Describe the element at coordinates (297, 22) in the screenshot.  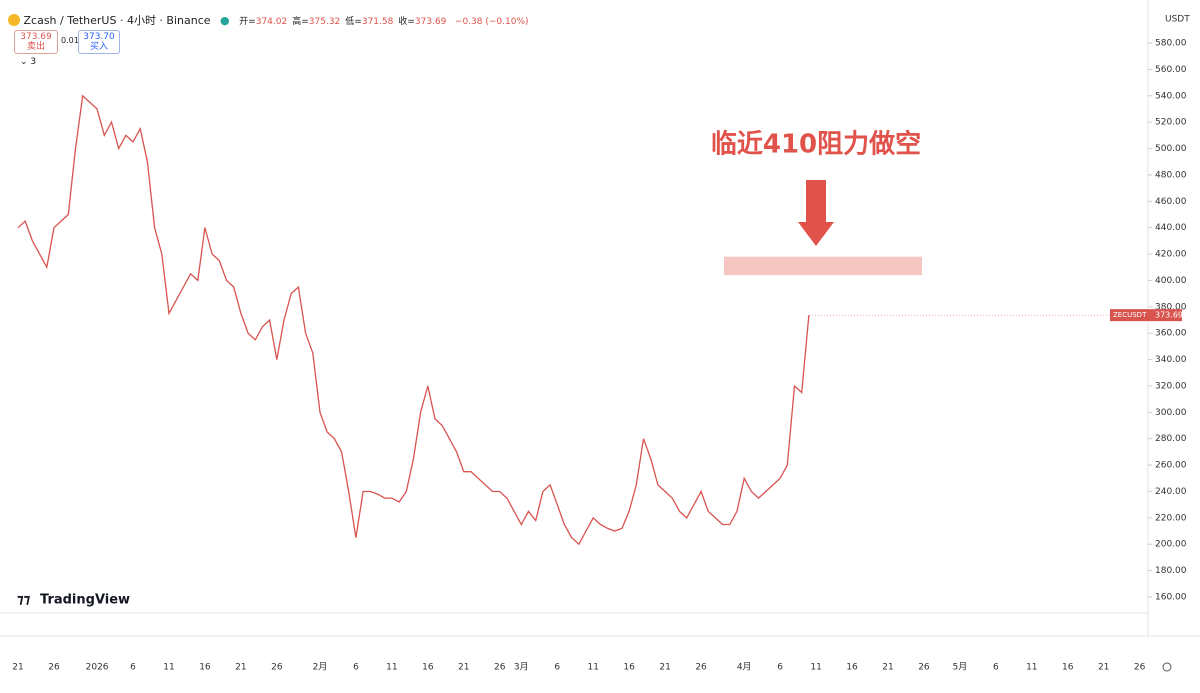
I see `ohlc-label: 高` at that location.